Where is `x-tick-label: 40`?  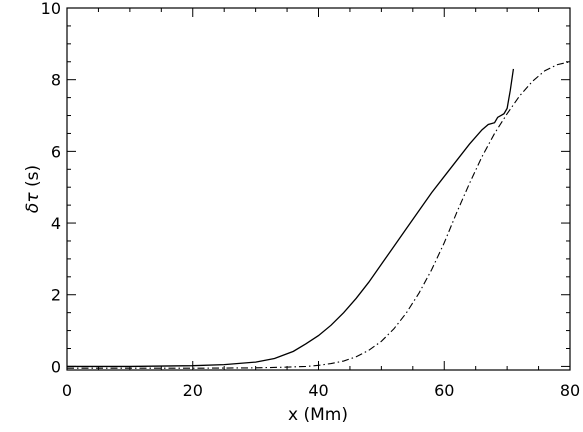
x-tick-label: 40 is located at coordinates (318, 390).